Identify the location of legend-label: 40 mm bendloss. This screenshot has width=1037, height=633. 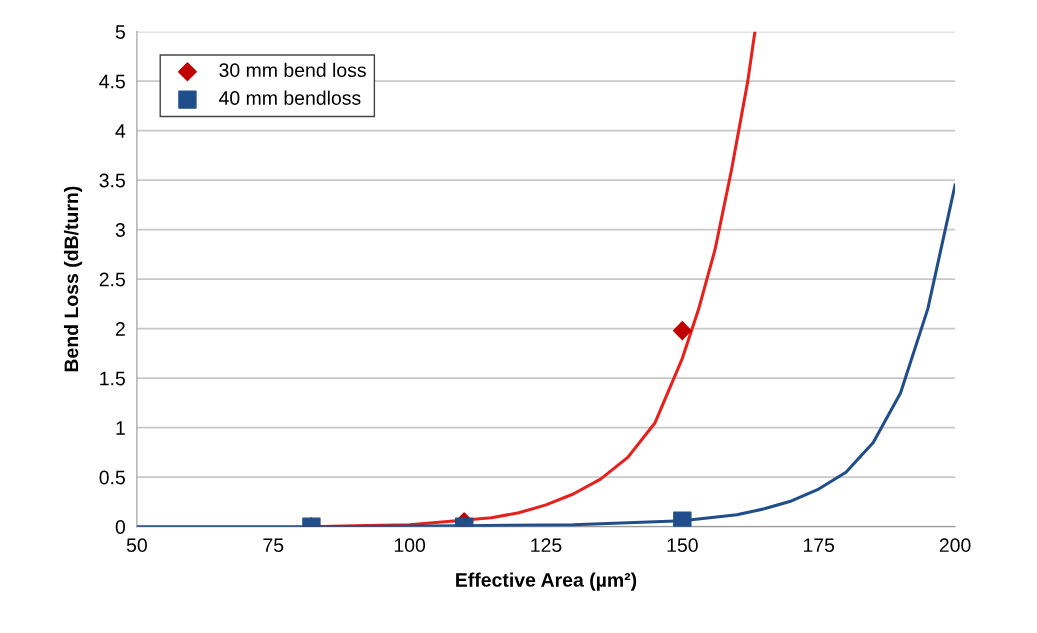
(290, 97).